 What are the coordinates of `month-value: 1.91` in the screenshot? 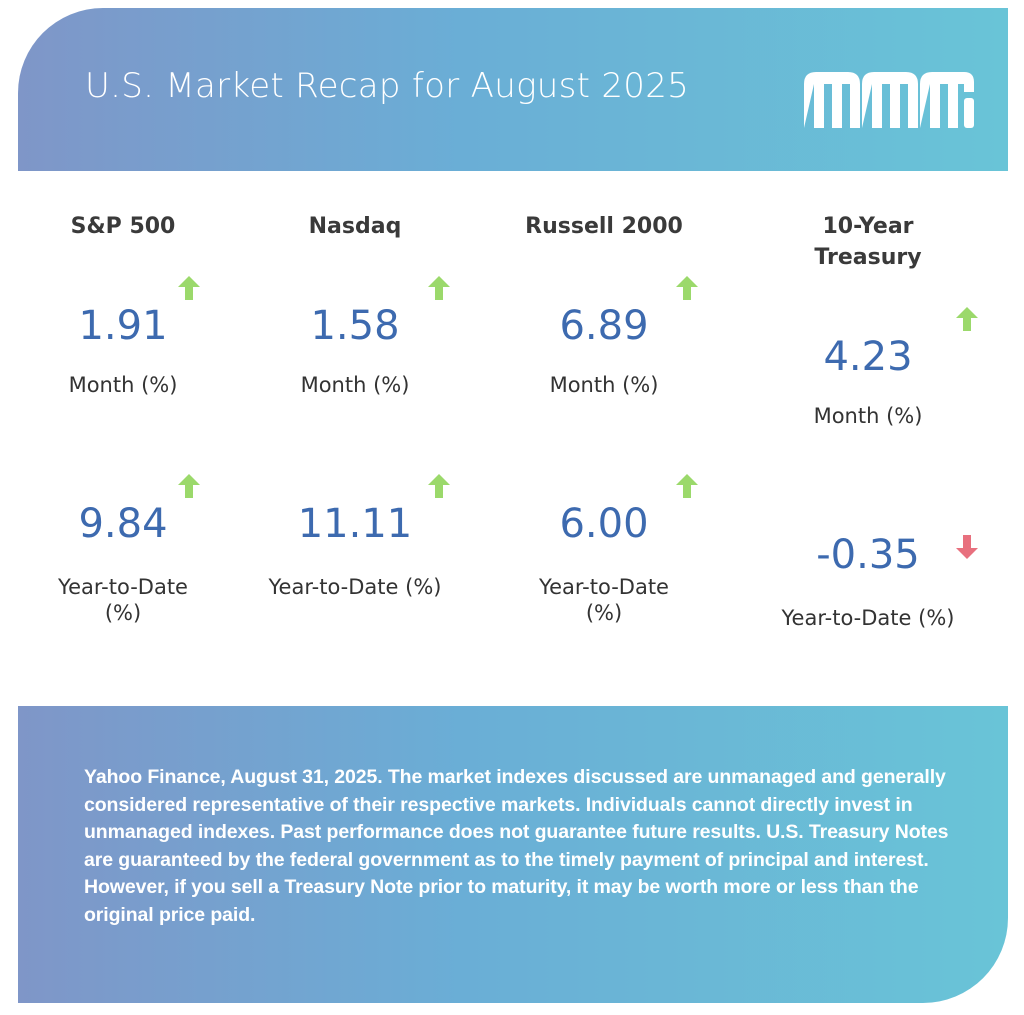 It's located at (123, 326).